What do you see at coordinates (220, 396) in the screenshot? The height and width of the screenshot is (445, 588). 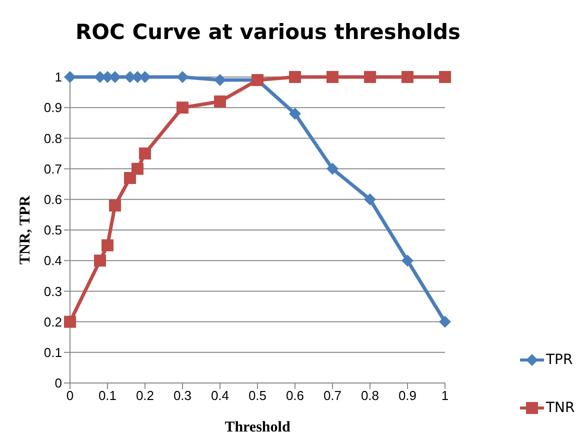 I see `x-tick-label: 0.4` at bounding box center [220, 396].